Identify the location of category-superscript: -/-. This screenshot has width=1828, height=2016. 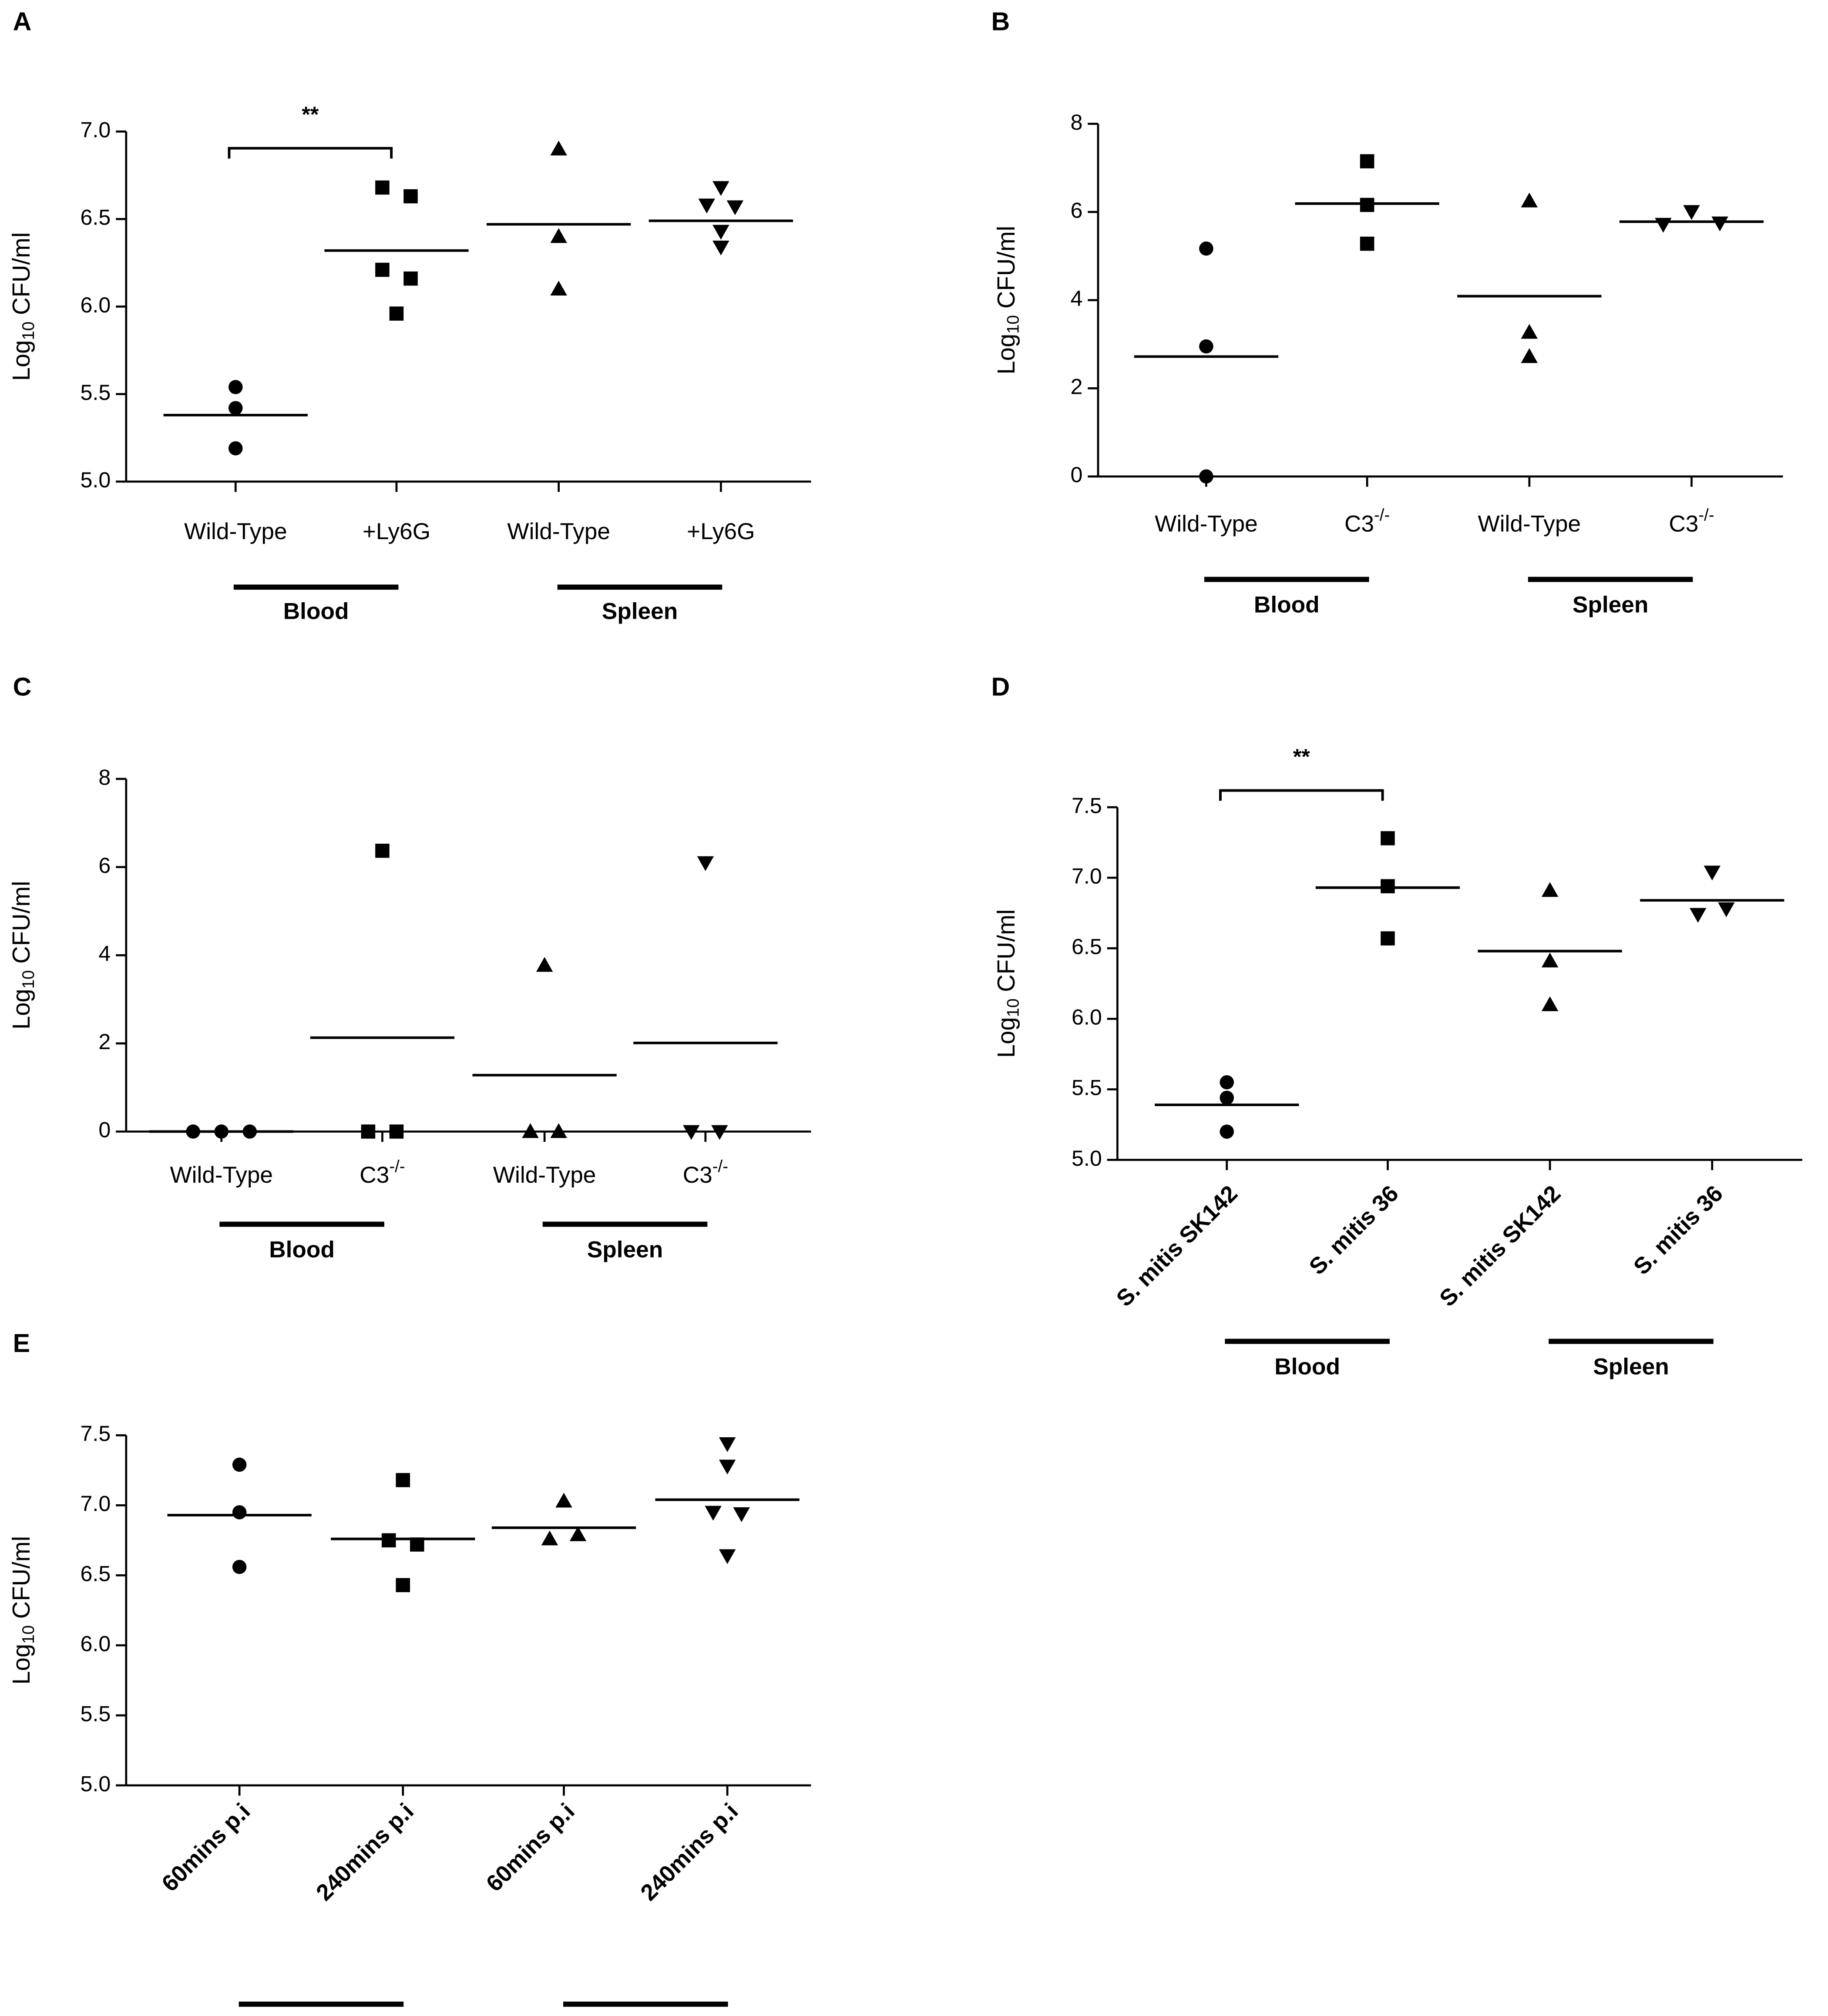
(1382, 516).